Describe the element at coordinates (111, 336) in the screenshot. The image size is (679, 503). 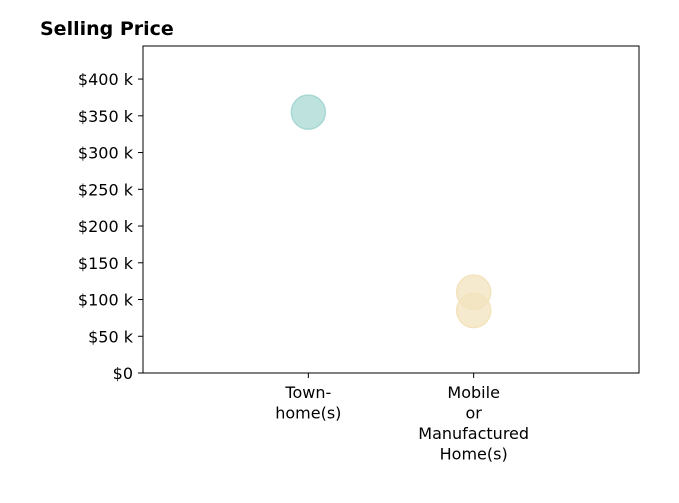
I see `y-tick-label: $50 k` at that location.